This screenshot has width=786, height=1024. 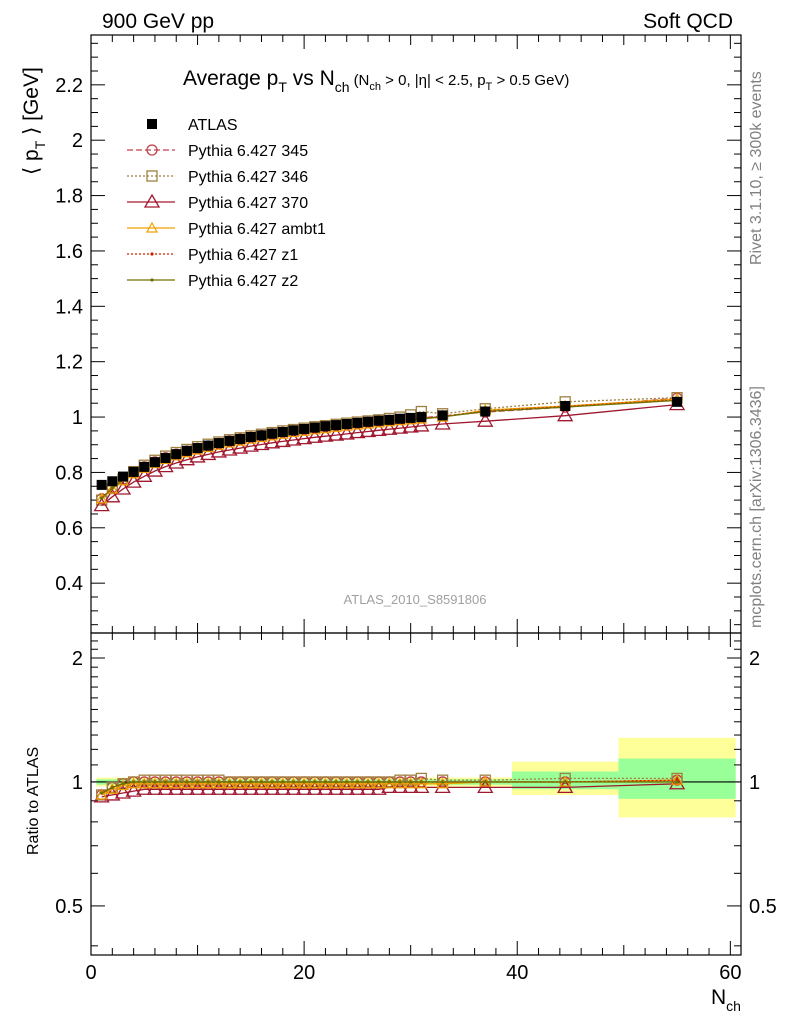 I want to click on ratio-ytick-label: 2, so click(x=77, y=659).